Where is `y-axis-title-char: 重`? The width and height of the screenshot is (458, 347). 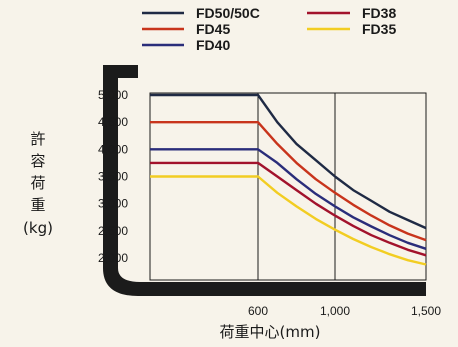
y-axis-title-char: 重 is located at coordinates (37, 205).